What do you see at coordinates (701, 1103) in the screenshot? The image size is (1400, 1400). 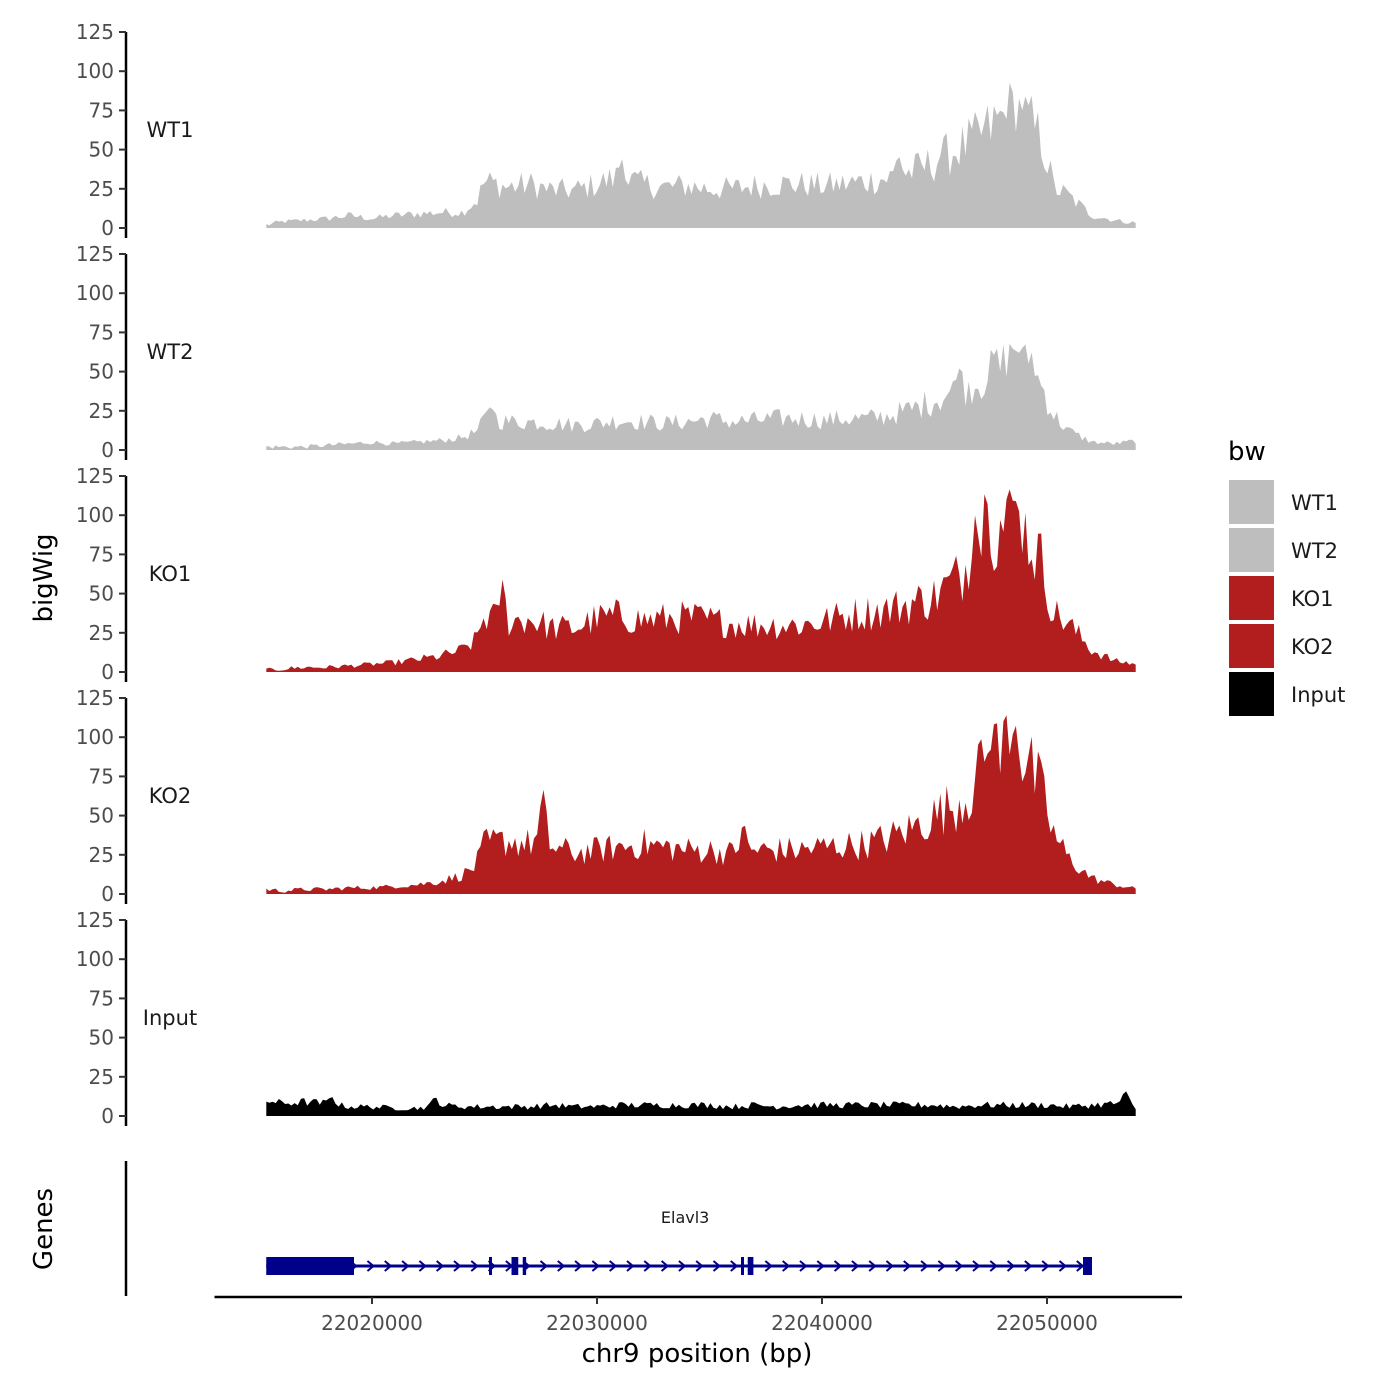 I see `coverage-area-input` at bounding box center [701, 1103].